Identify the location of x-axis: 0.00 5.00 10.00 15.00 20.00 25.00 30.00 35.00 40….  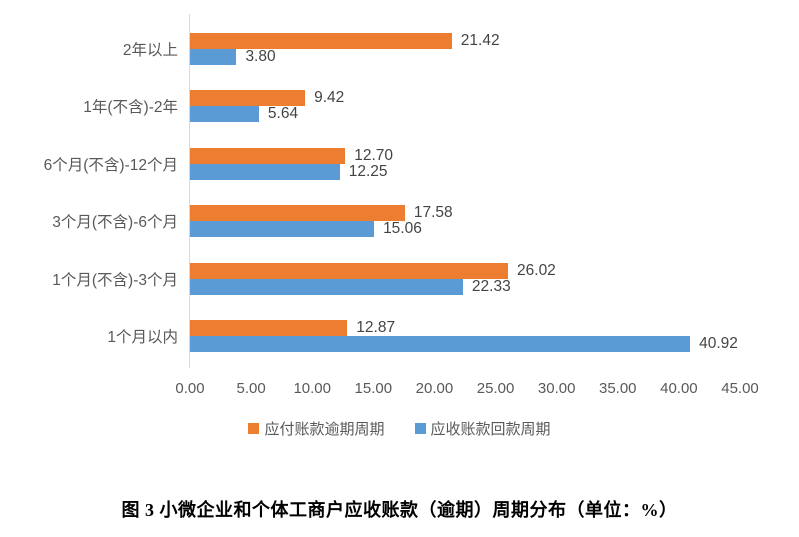
(466, 390).